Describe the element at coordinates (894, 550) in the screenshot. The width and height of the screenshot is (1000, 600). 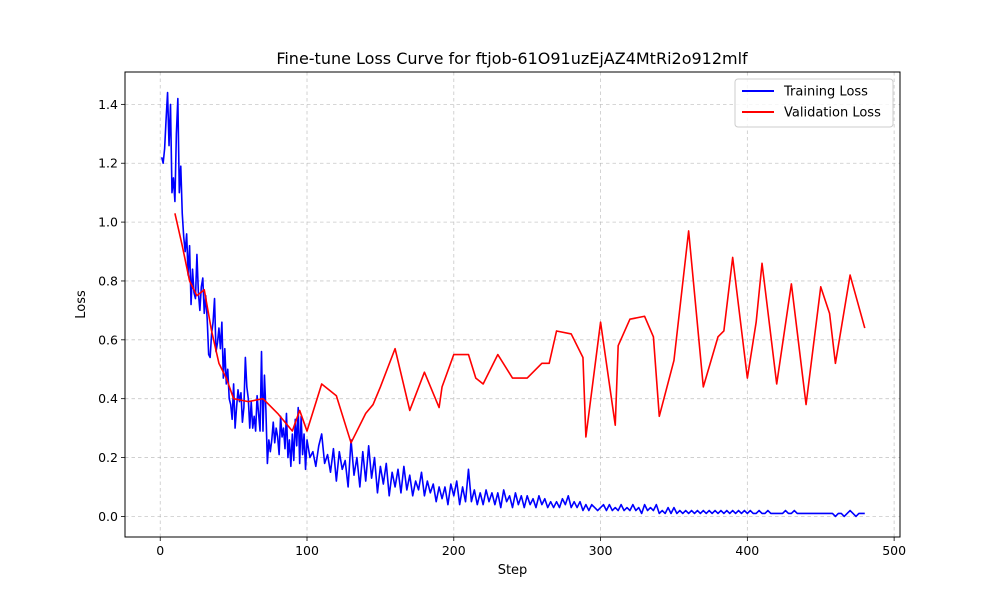
I see `x-tick-label: 500` at that location.